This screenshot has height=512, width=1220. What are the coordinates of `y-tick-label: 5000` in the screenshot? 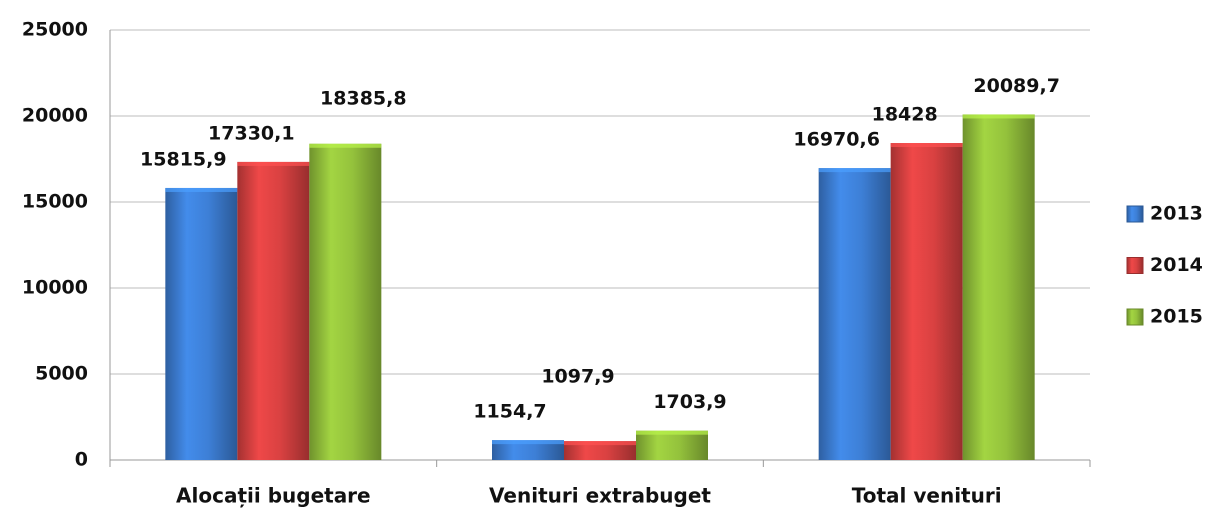 It's located at (61, 374).